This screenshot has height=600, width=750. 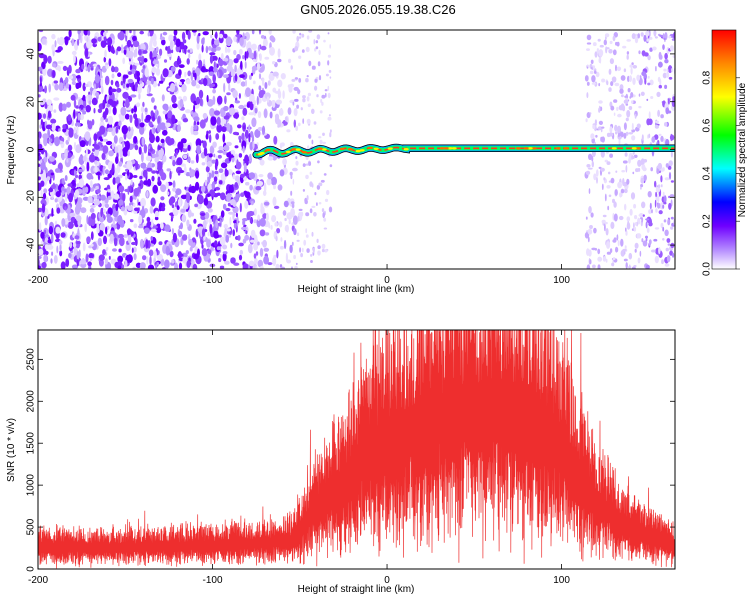 I want to click on carrier-peak, so click(x=530, y=148).